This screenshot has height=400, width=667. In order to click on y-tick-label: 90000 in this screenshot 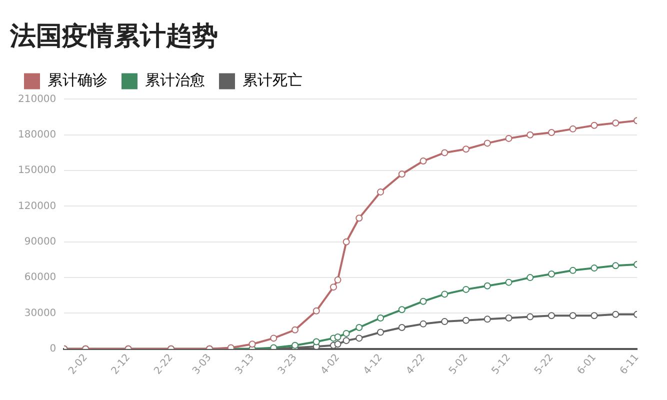, I will do `click(40, 242)`.